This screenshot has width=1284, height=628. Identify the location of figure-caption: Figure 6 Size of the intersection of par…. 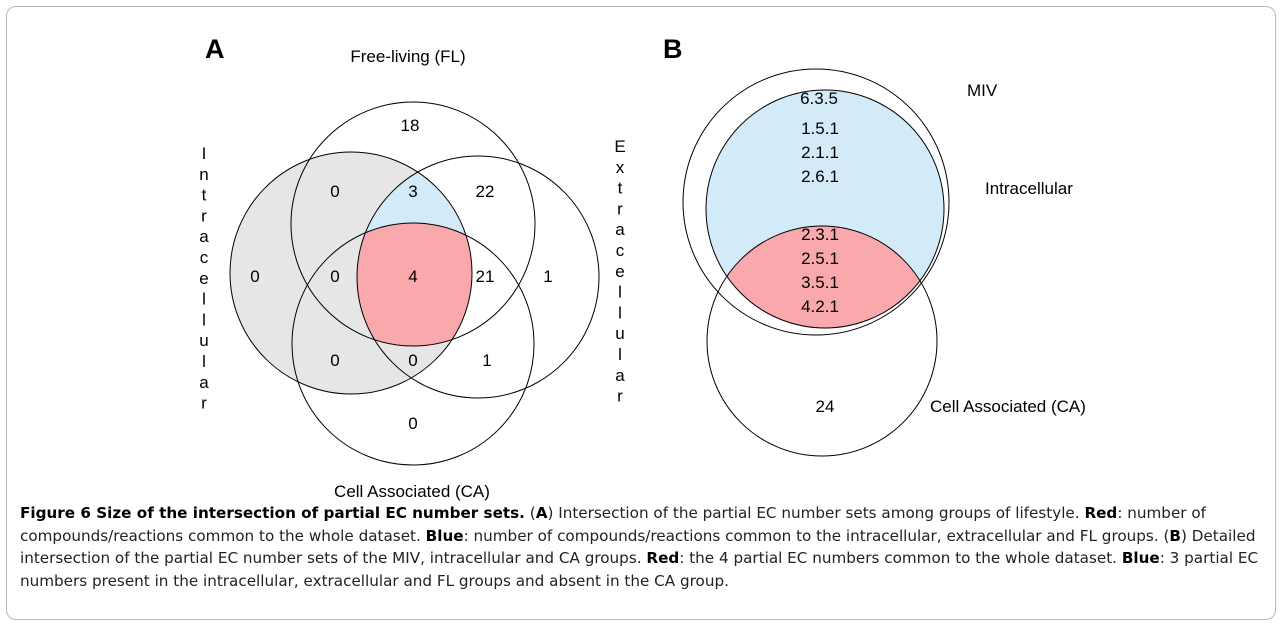
(640, 547).